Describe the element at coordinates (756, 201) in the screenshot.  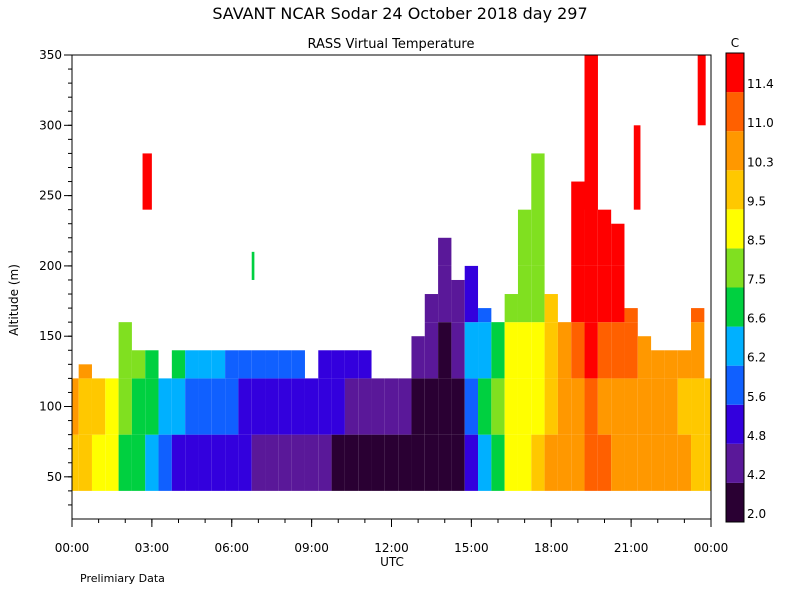
I see `colorbar-label: 9.5` at that location.